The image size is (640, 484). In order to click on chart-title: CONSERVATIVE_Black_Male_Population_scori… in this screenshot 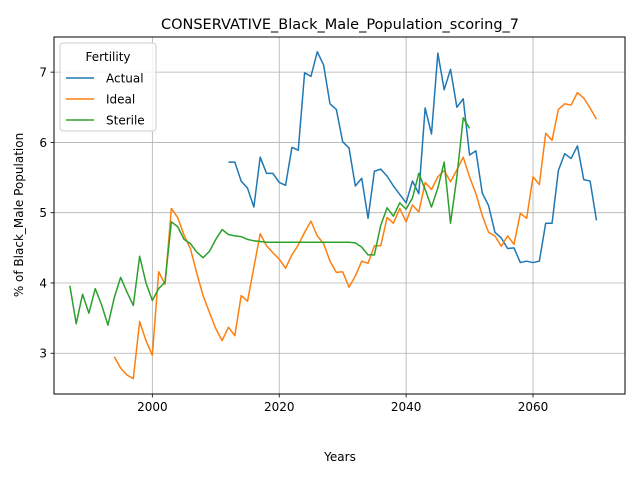, I will do `click(340, 25)`.